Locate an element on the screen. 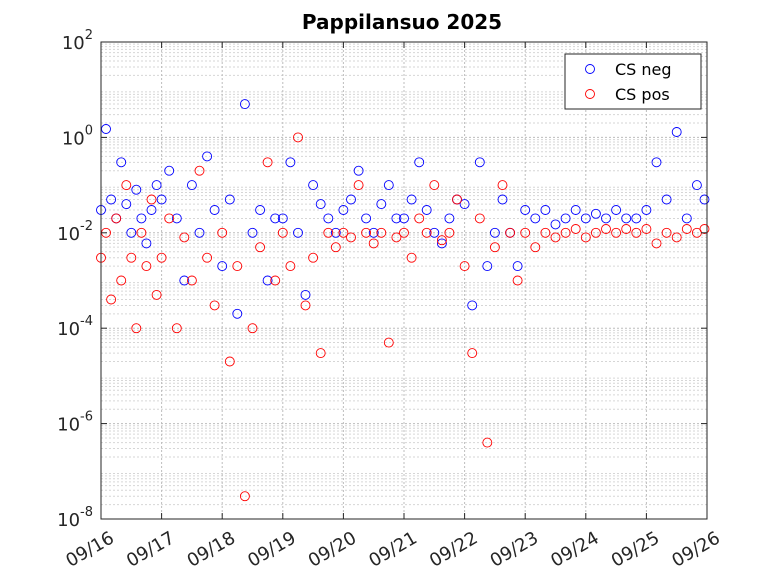 The width and height of the screenshot is (778, 583). y-tick-label: 10⁻⁶ is located at coordinates (75, 423).